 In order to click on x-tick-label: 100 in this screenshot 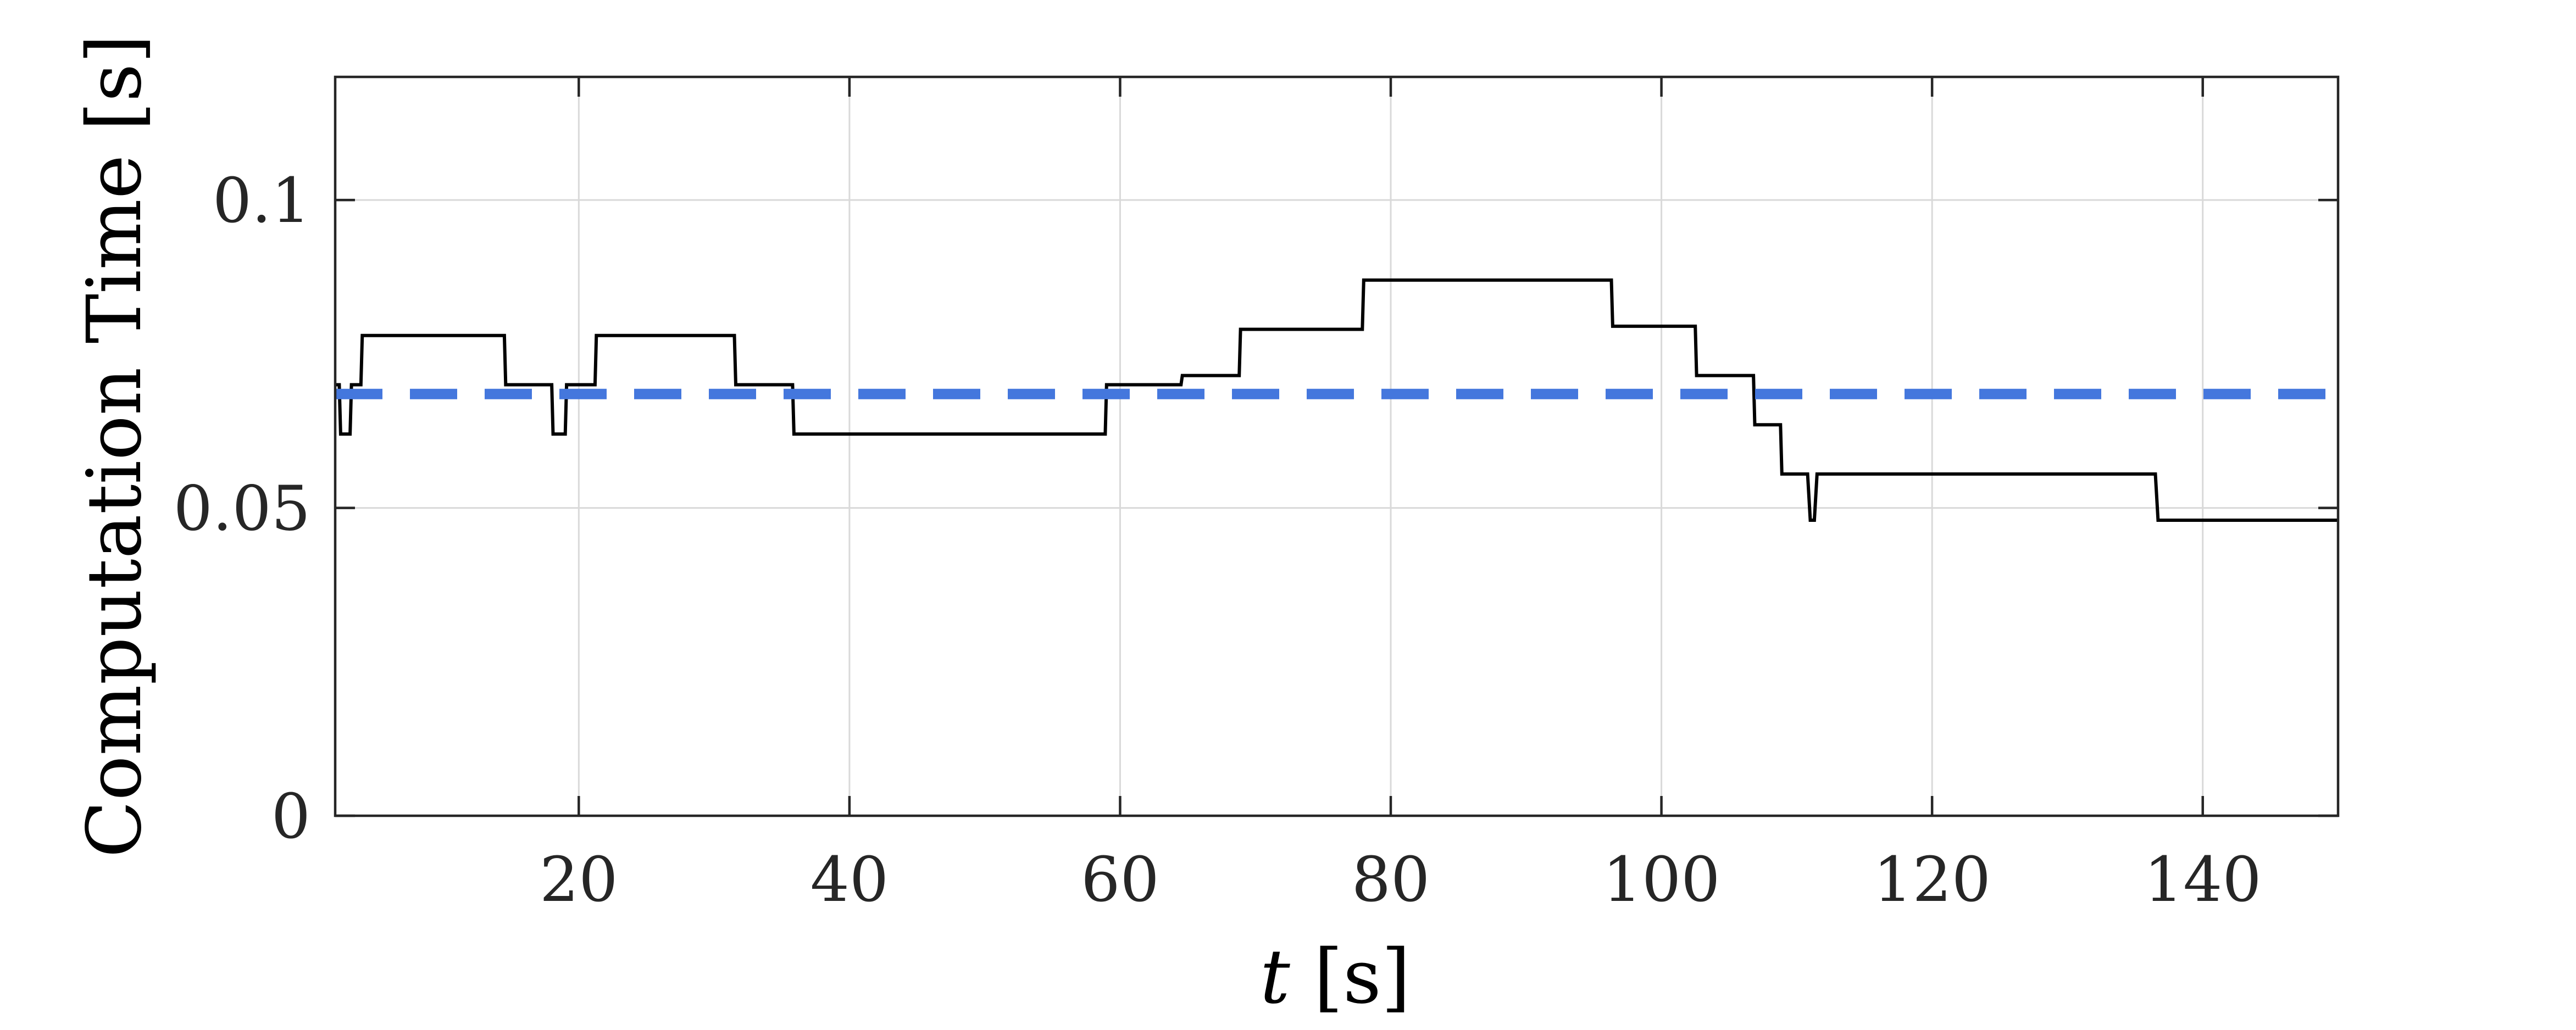, I will do `click(1661, 880)`.